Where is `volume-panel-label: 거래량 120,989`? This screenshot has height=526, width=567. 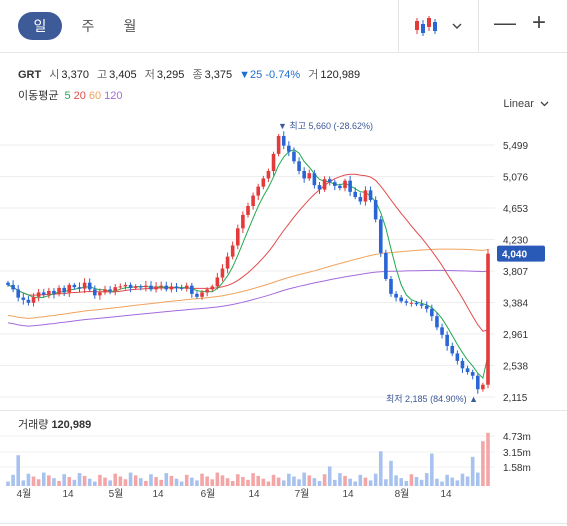 volume-panel-label: 거래량 120,989 is located at coordinates (54, 424).